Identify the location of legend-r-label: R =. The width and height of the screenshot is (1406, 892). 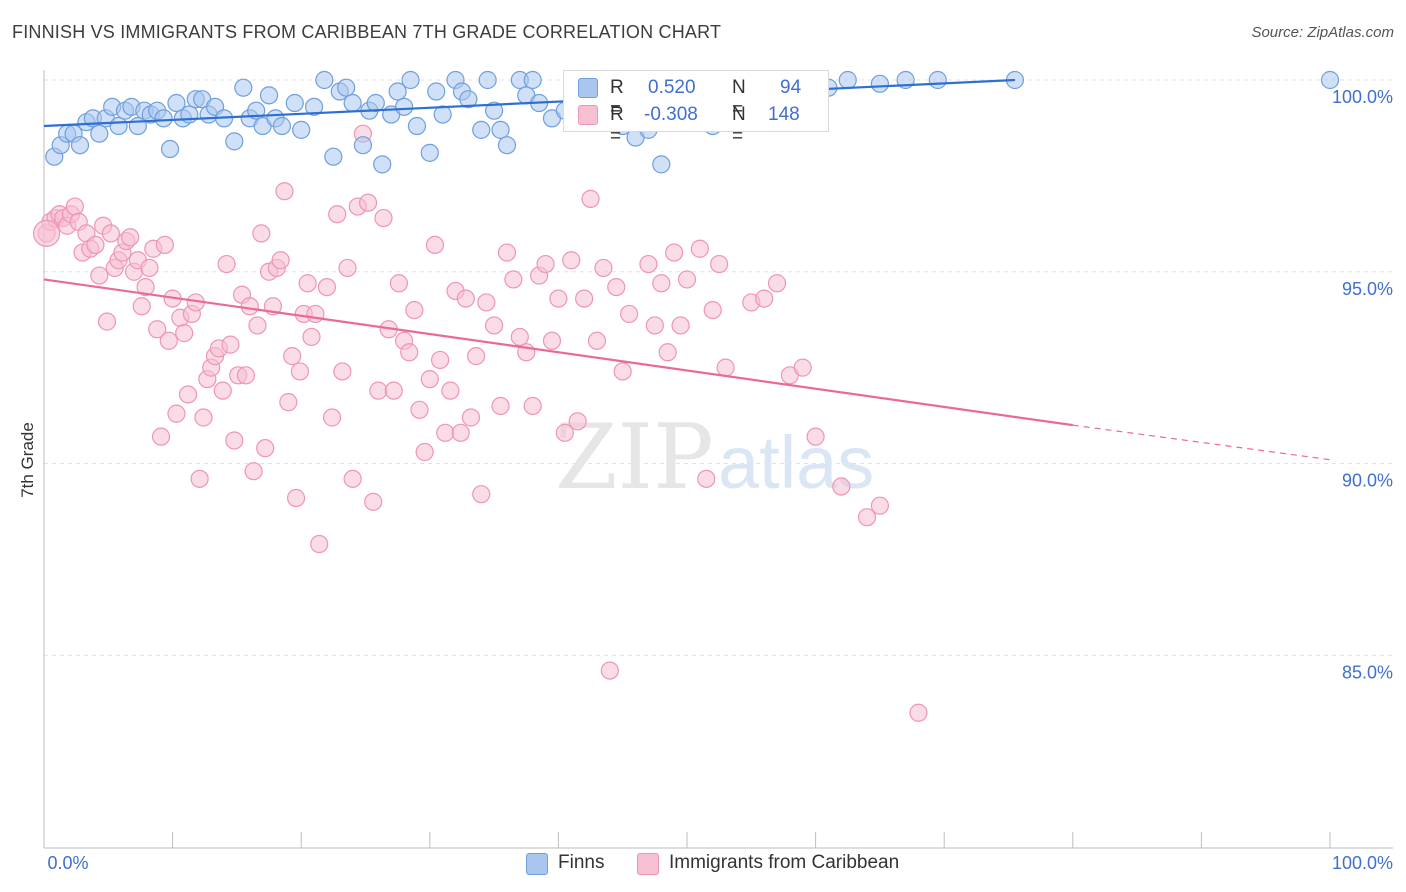
(617, 98).